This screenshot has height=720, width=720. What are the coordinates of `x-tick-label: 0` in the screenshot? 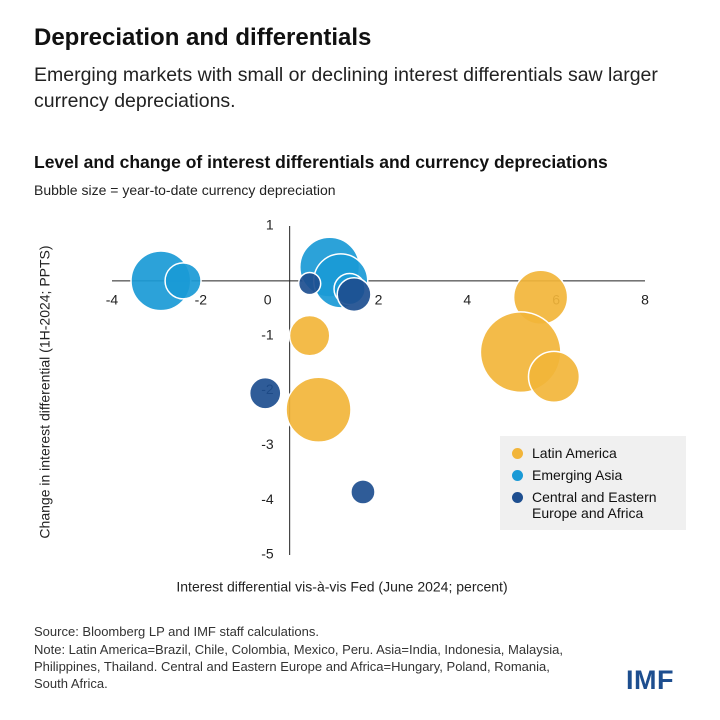 It's located at (268, 300).